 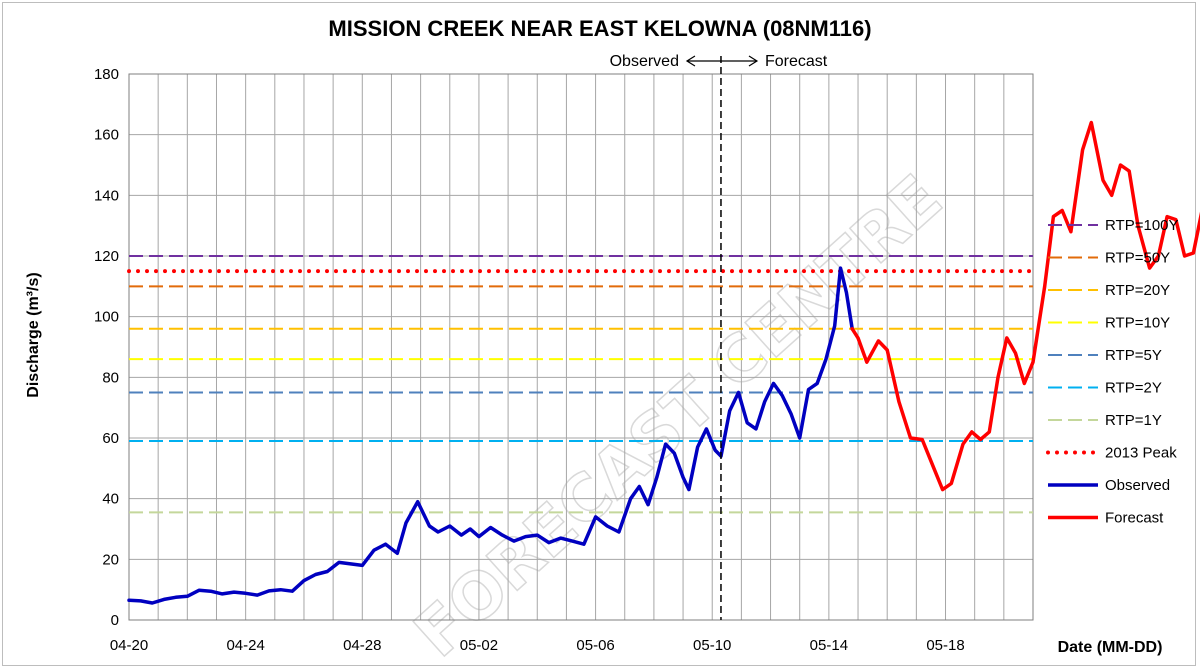 What do you see at coordinates (1141, 453) in the screenshot?
I see `legend-label-2013-peak: 2013 Peak` at bounding box center [1141, 453].